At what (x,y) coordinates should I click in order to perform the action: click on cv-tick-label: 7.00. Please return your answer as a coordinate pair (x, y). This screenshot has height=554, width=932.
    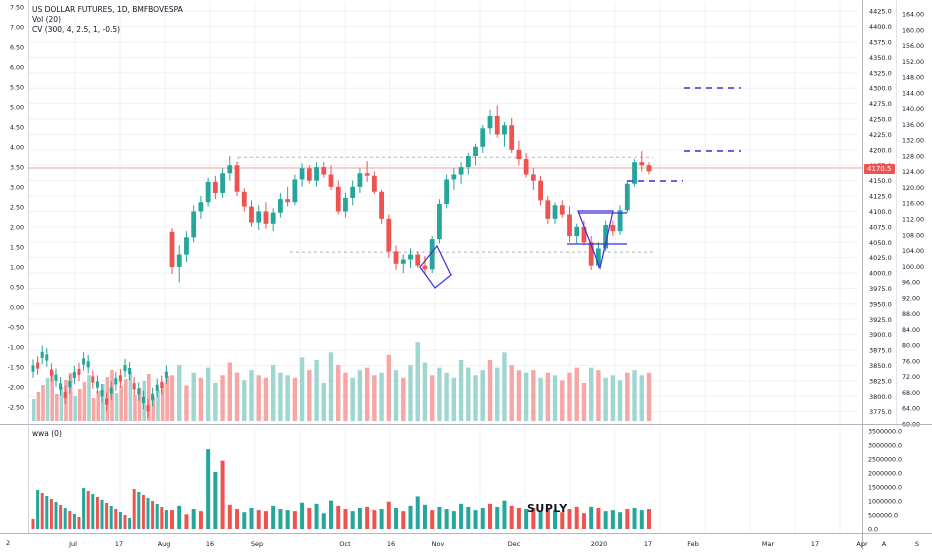
    Looking at the image, I should click on (17, 28).